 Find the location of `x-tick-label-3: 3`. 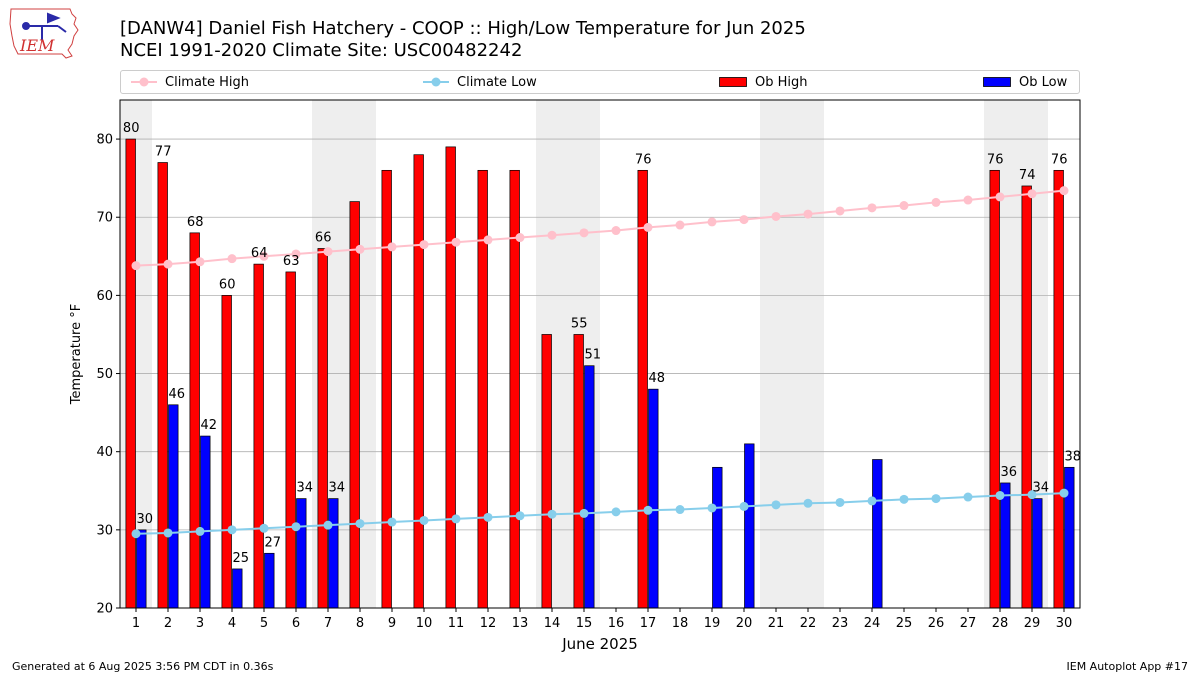

x-tick-label-3: 3 is located at coordinates (200, 623).